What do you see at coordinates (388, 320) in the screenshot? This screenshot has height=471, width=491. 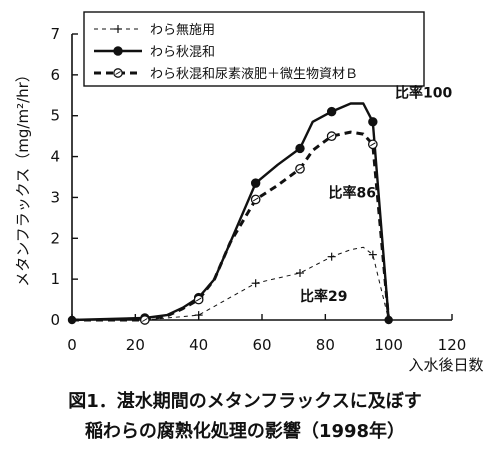 I see `end-point` at bounding box center [388, 320].